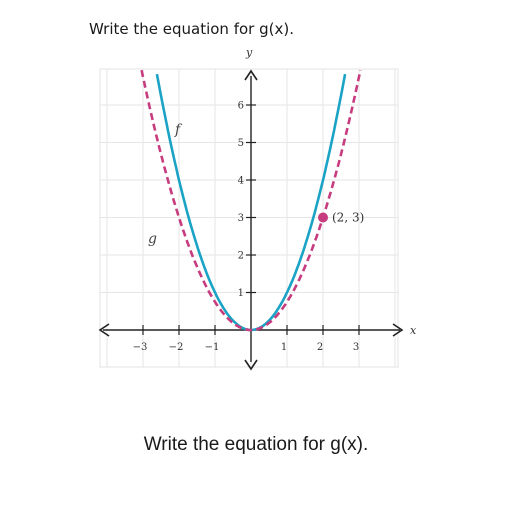  What do you see at coordinates (251, 365) in the screenshot?
I see `y-axis-arrow-down` at bounding box center [251, 365].